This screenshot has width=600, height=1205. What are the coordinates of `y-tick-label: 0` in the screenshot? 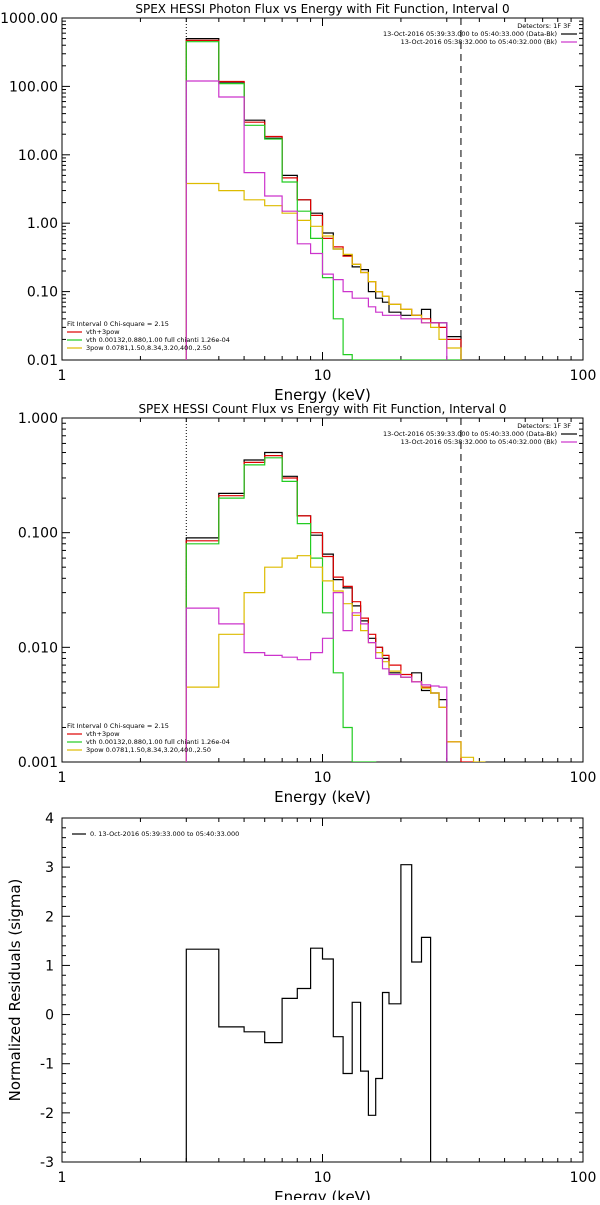 It's located at (49, 1016).